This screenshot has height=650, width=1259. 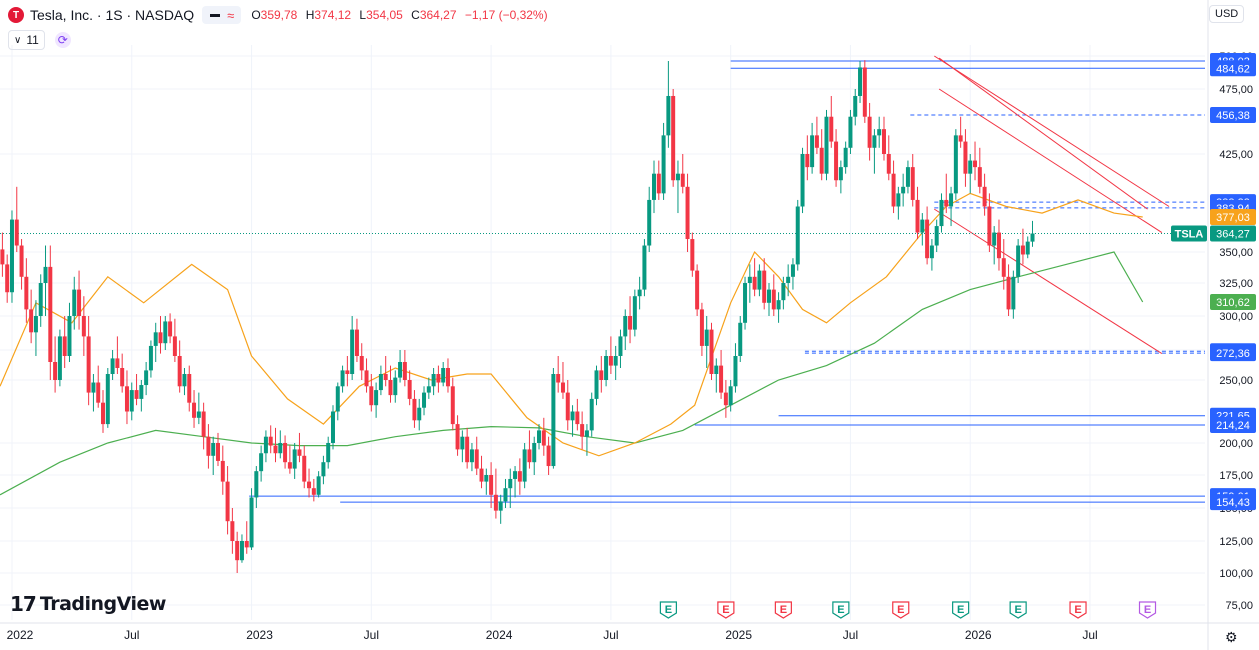 I want to click on price-marker-label: 154,43, so click(x=1233, y=503).